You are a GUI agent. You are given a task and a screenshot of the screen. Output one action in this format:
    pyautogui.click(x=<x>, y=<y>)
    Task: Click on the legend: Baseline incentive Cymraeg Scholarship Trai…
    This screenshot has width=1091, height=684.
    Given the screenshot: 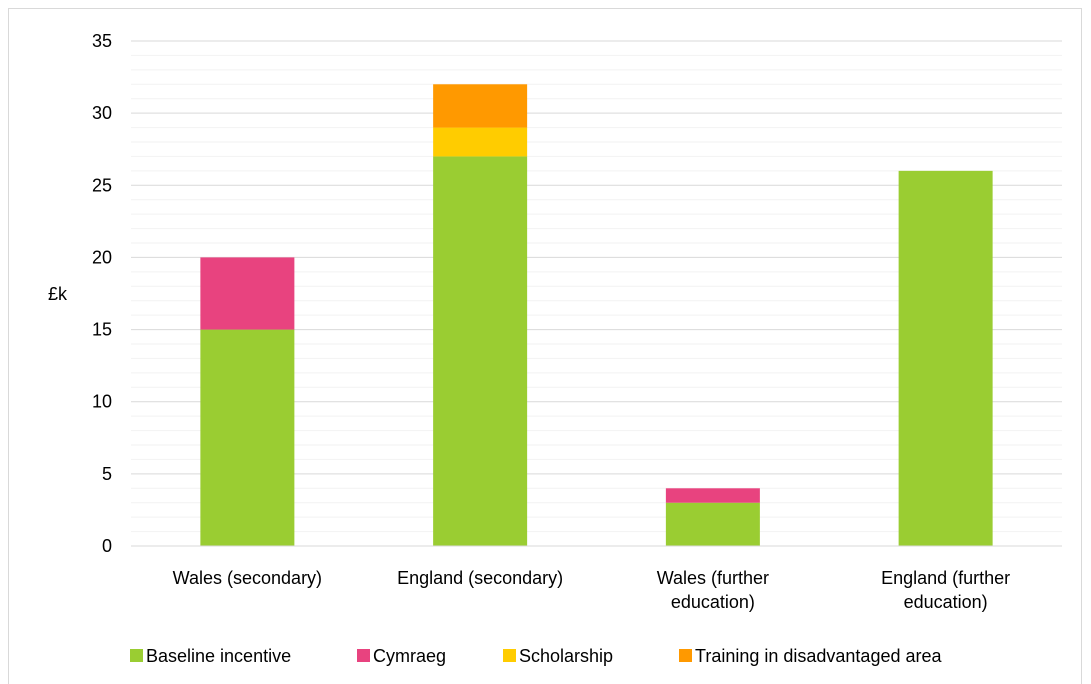 What is the action you would take?
    pyautogui.click(x=536, y=656)
    